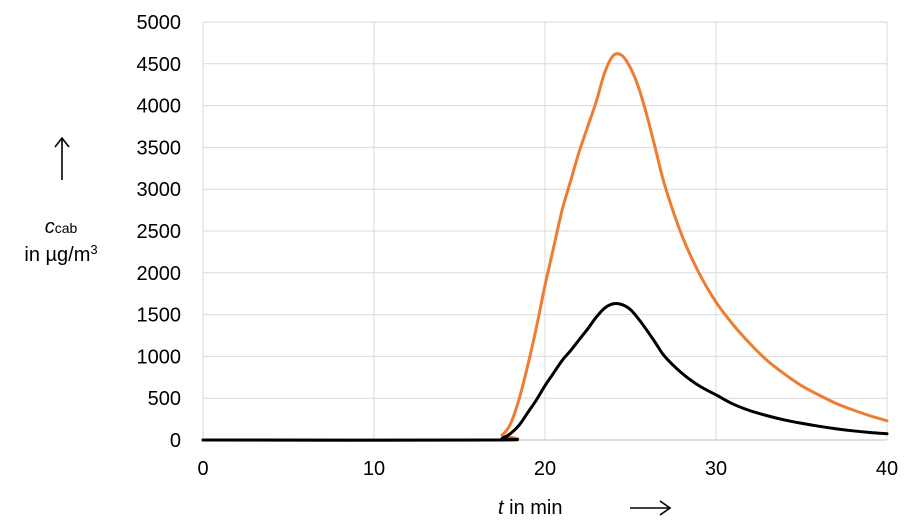 The height and width of the screenshot is (524, 905). What do you see at coordinates (159, 107) in the screenshot?
I see `y-tick-label: 4000` at bounding box center [159, 107].